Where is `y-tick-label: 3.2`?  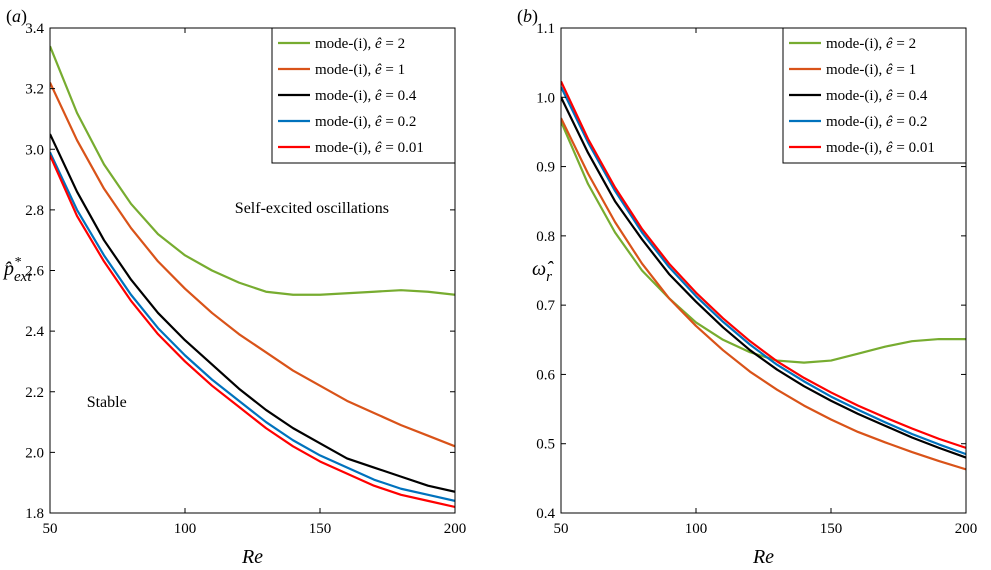 y-tick-label: 3.2 is located at coordinates (34, 90).